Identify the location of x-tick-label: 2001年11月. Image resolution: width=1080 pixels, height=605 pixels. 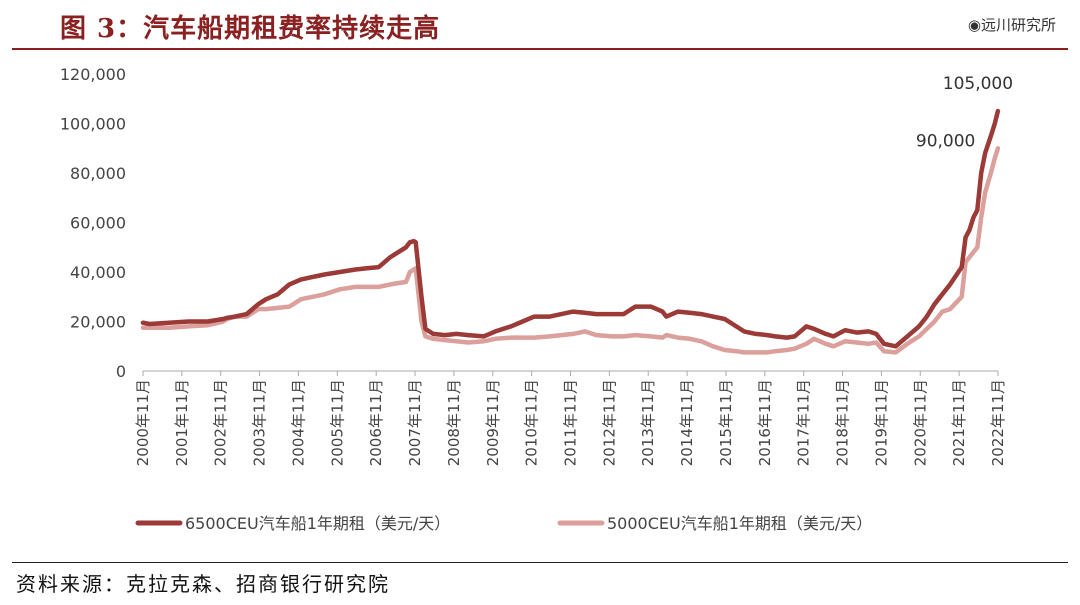
(182, 422).